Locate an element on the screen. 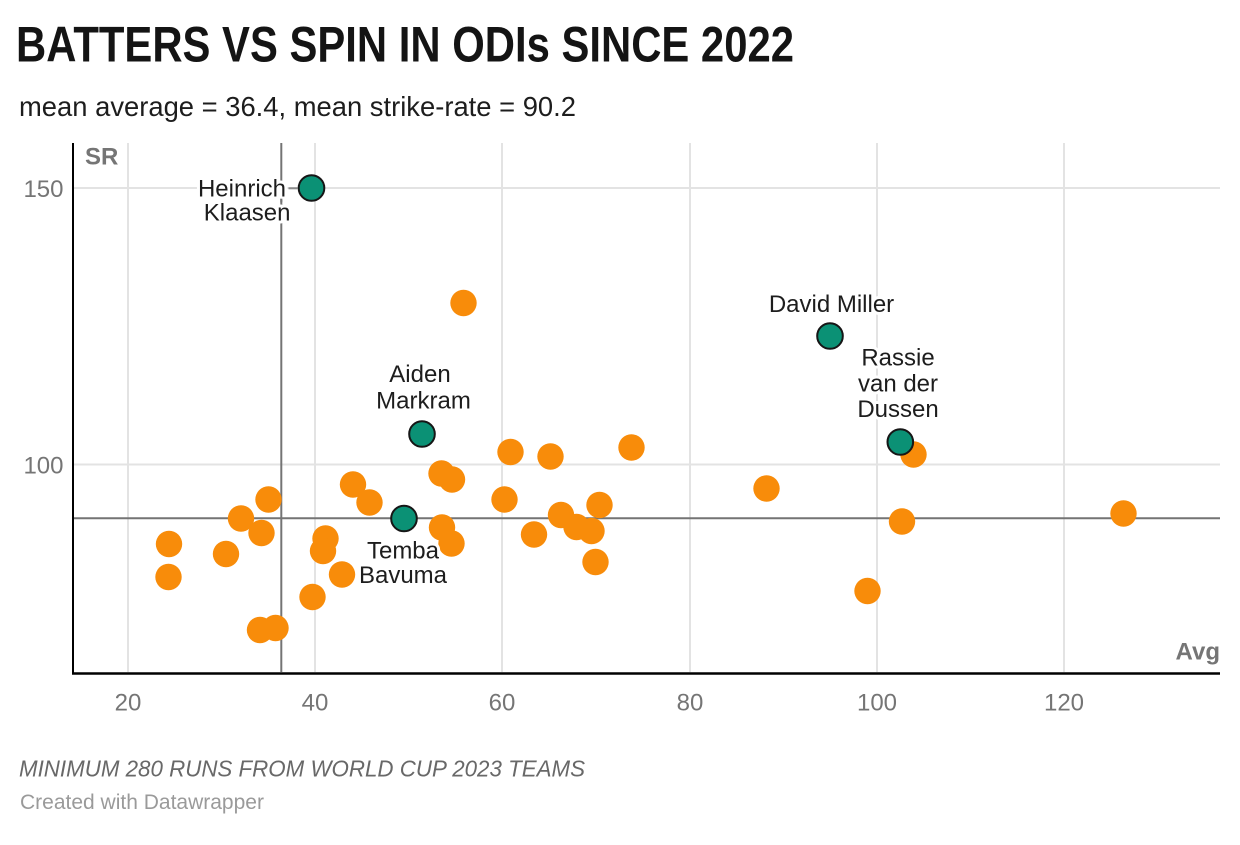 This screenshot has width=1240, height=845. svg-text: Avg is located at coordinates (1198, 652).